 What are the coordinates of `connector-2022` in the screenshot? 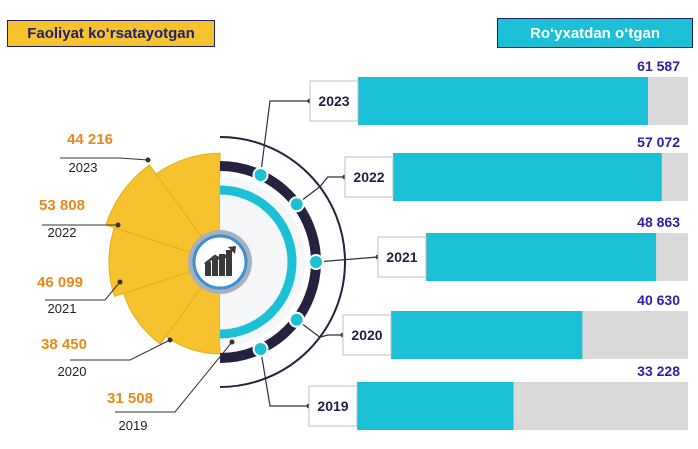 It's located at (320, 190).